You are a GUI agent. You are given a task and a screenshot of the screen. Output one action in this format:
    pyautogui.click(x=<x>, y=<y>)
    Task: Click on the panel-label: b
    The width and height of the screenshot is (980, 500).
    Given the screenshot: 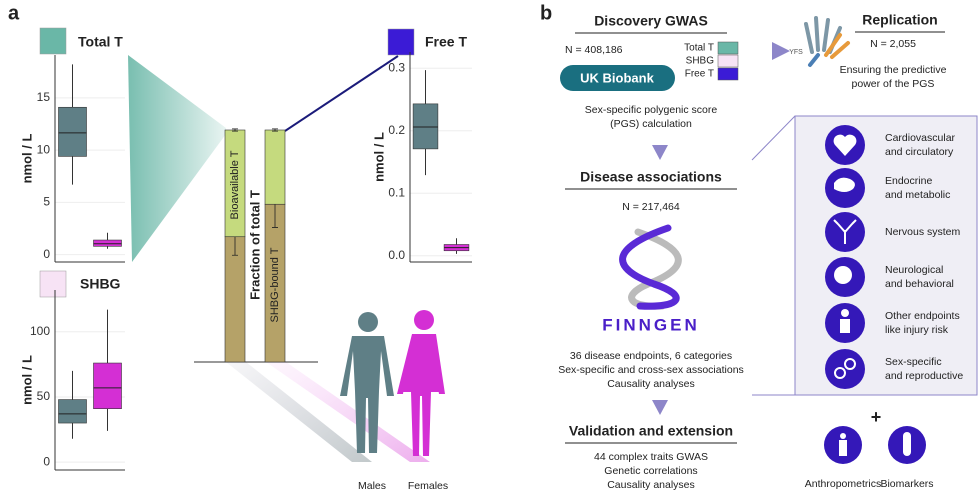 What is the action you would take?
    pyautogui.click(x=546, y=13)
    